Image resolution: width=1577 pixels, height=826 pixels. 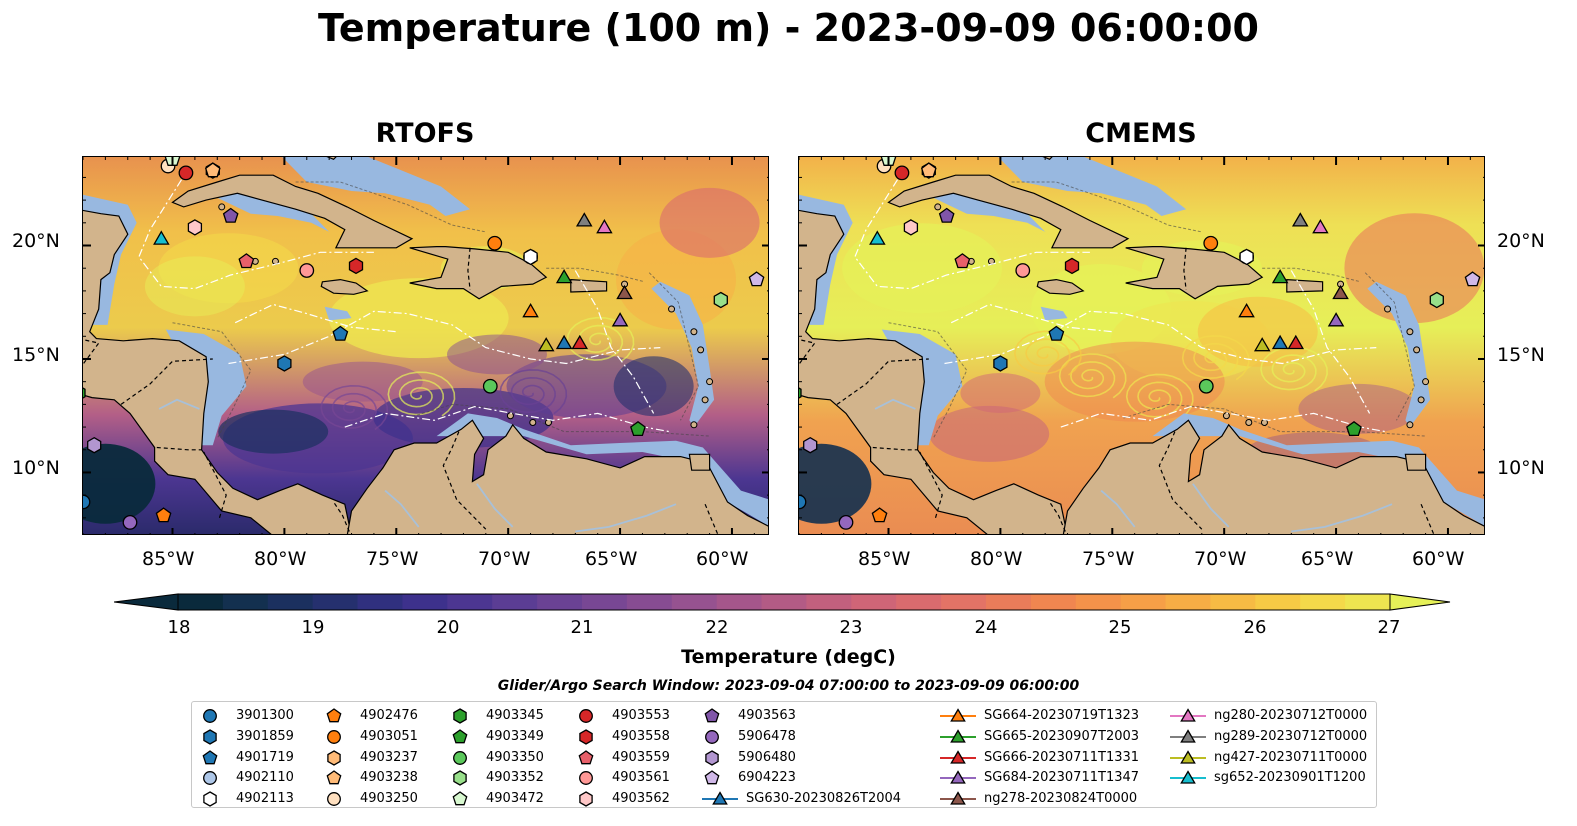 I want to click on south-america-landmass, so click(x=557, y=476).